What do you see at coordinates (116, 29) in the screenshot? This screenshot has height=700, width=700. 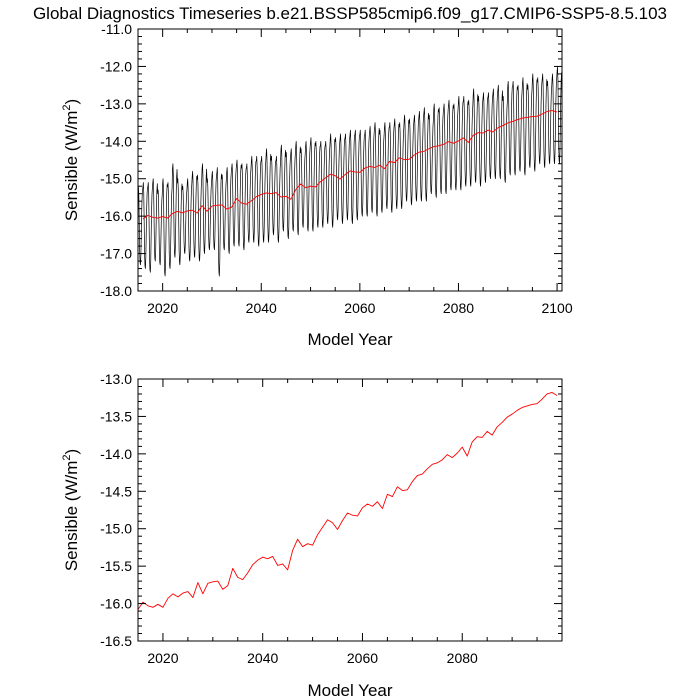 I see `top-y-tick-label: -11.0` at bounding box center [116, 29].